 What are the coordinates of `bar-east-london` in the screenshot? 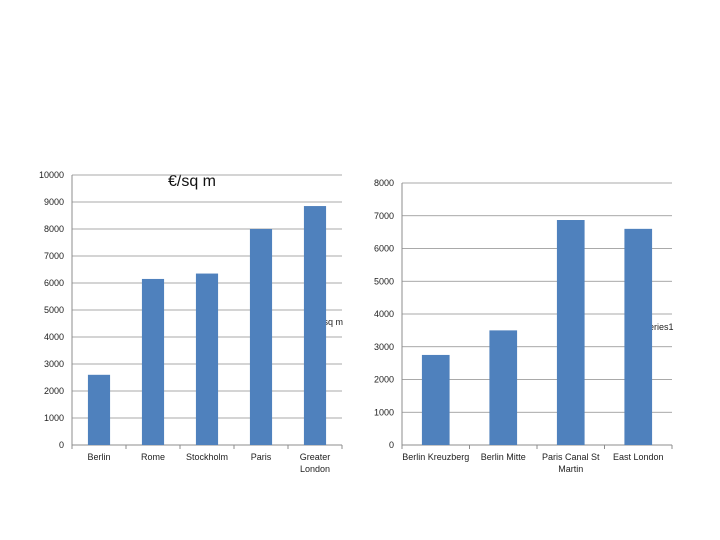 It's located at (638, 336).